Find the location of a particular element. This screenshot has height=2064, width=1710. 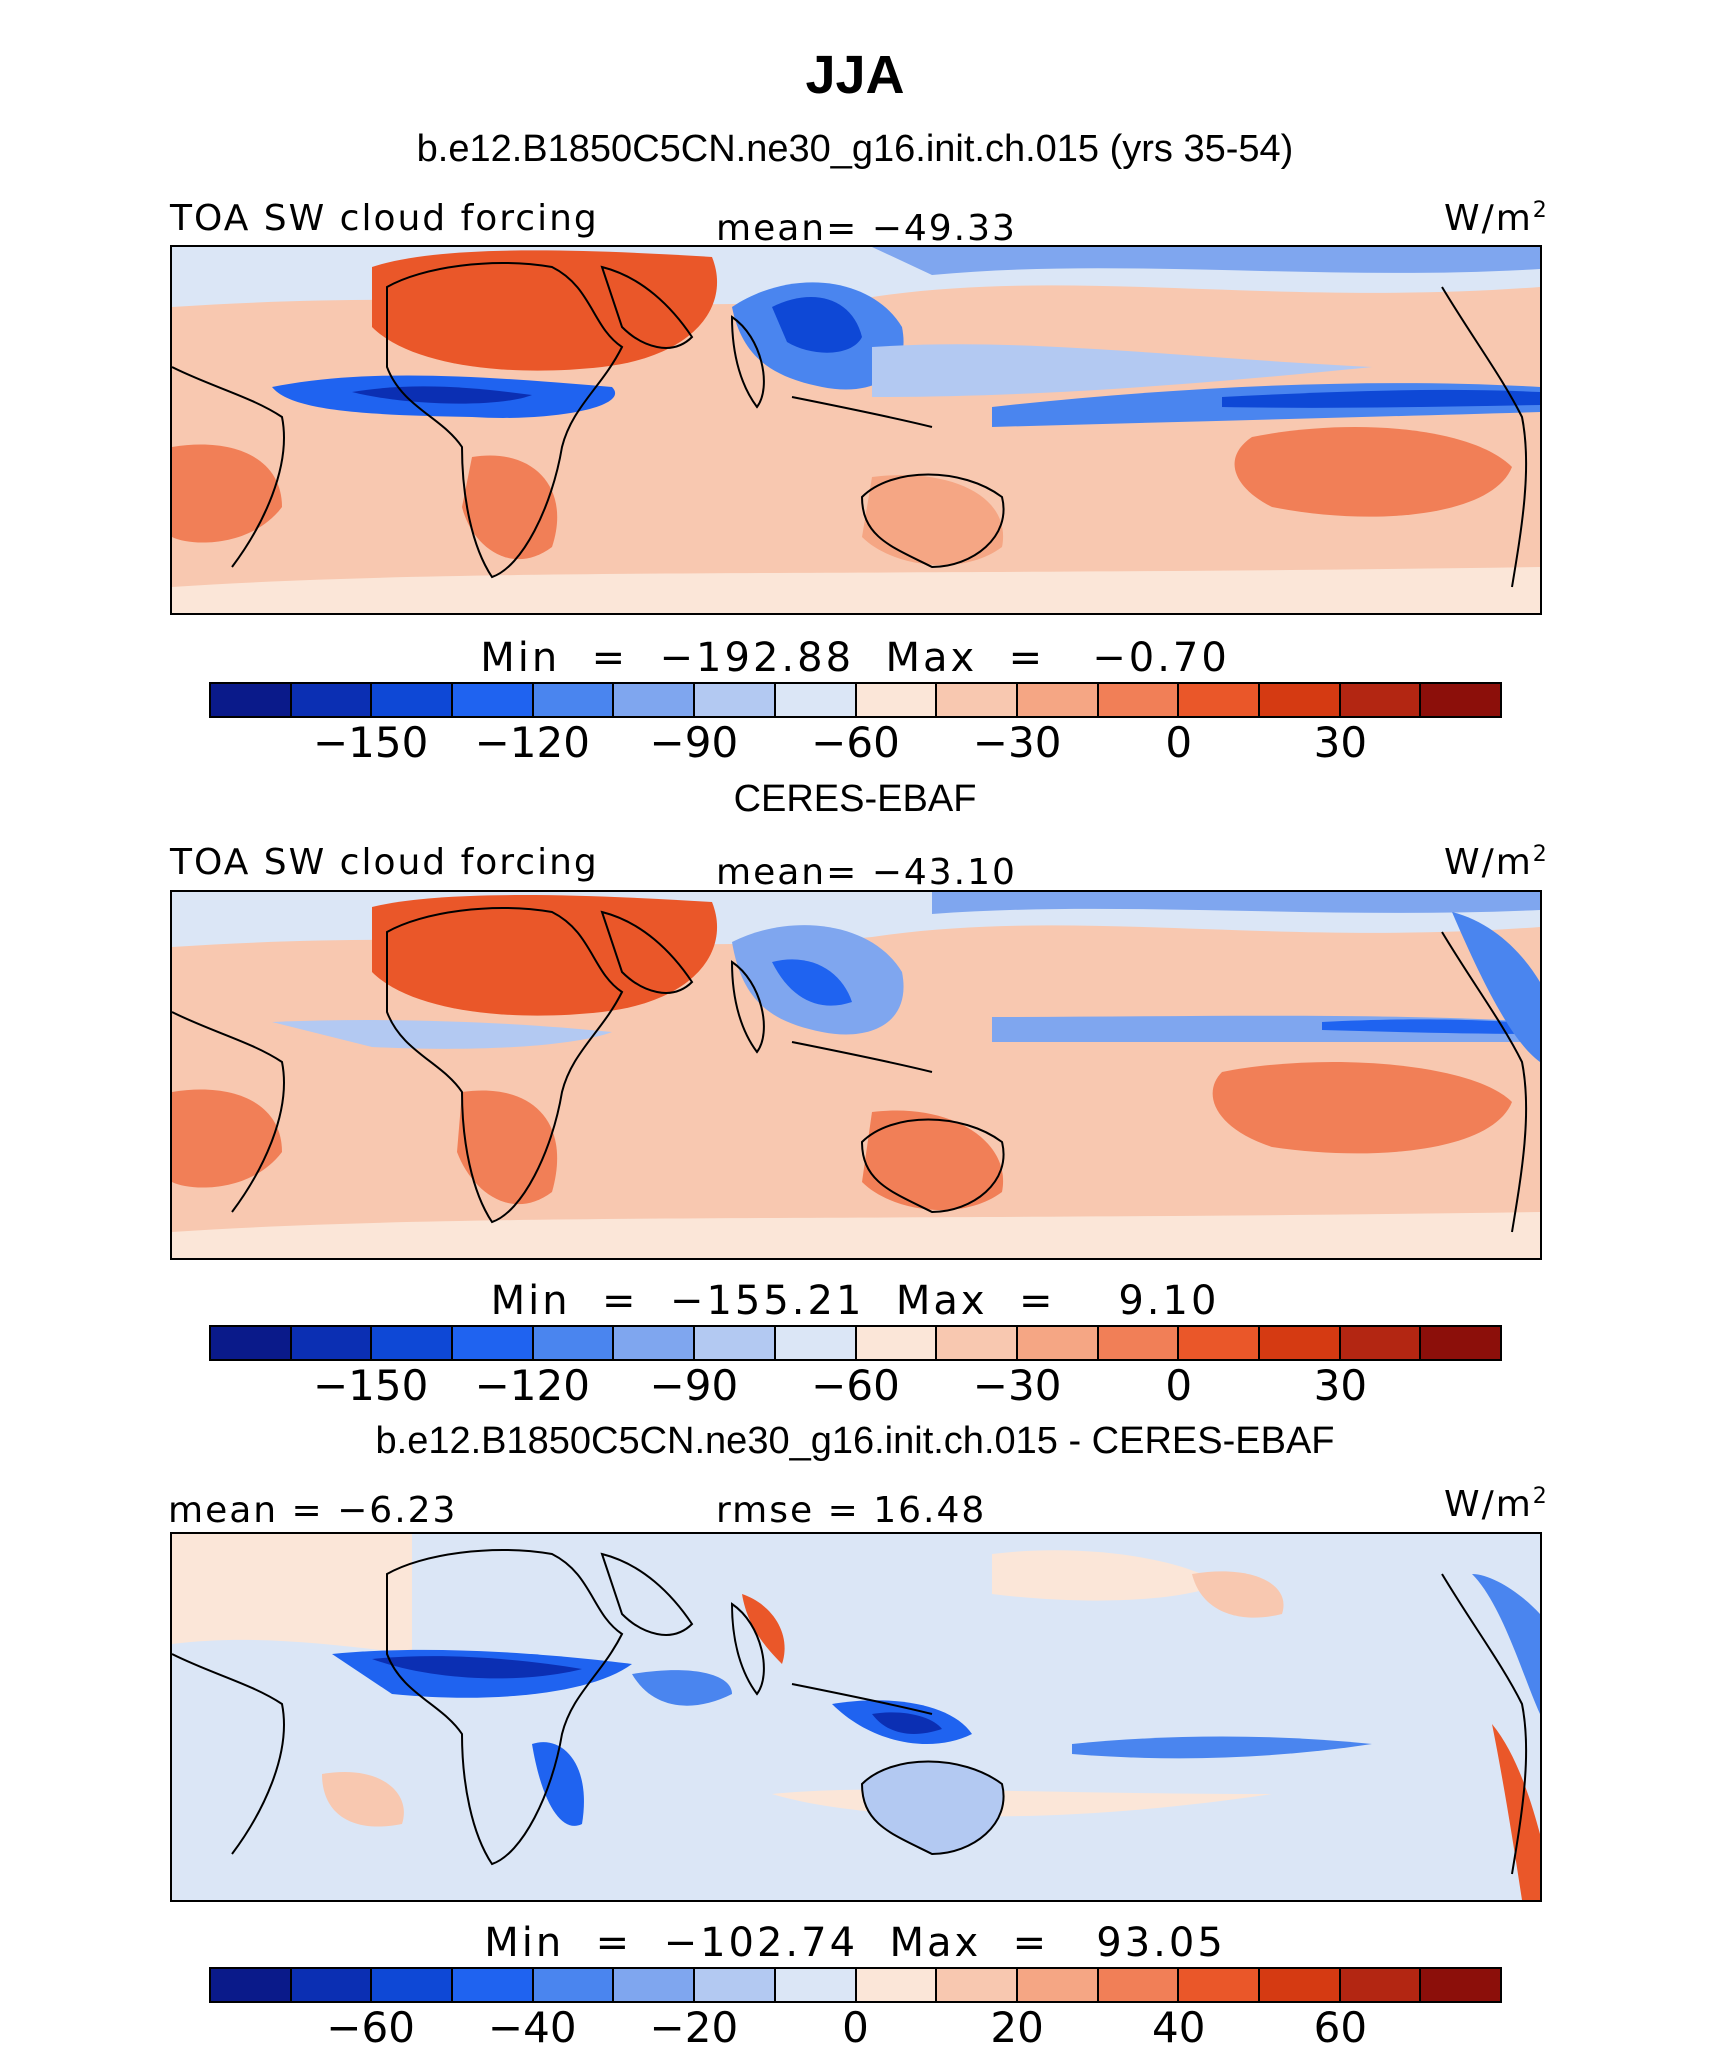

panel-2-mean-label: mean= −43.10 is located at coordinates (866, 872).